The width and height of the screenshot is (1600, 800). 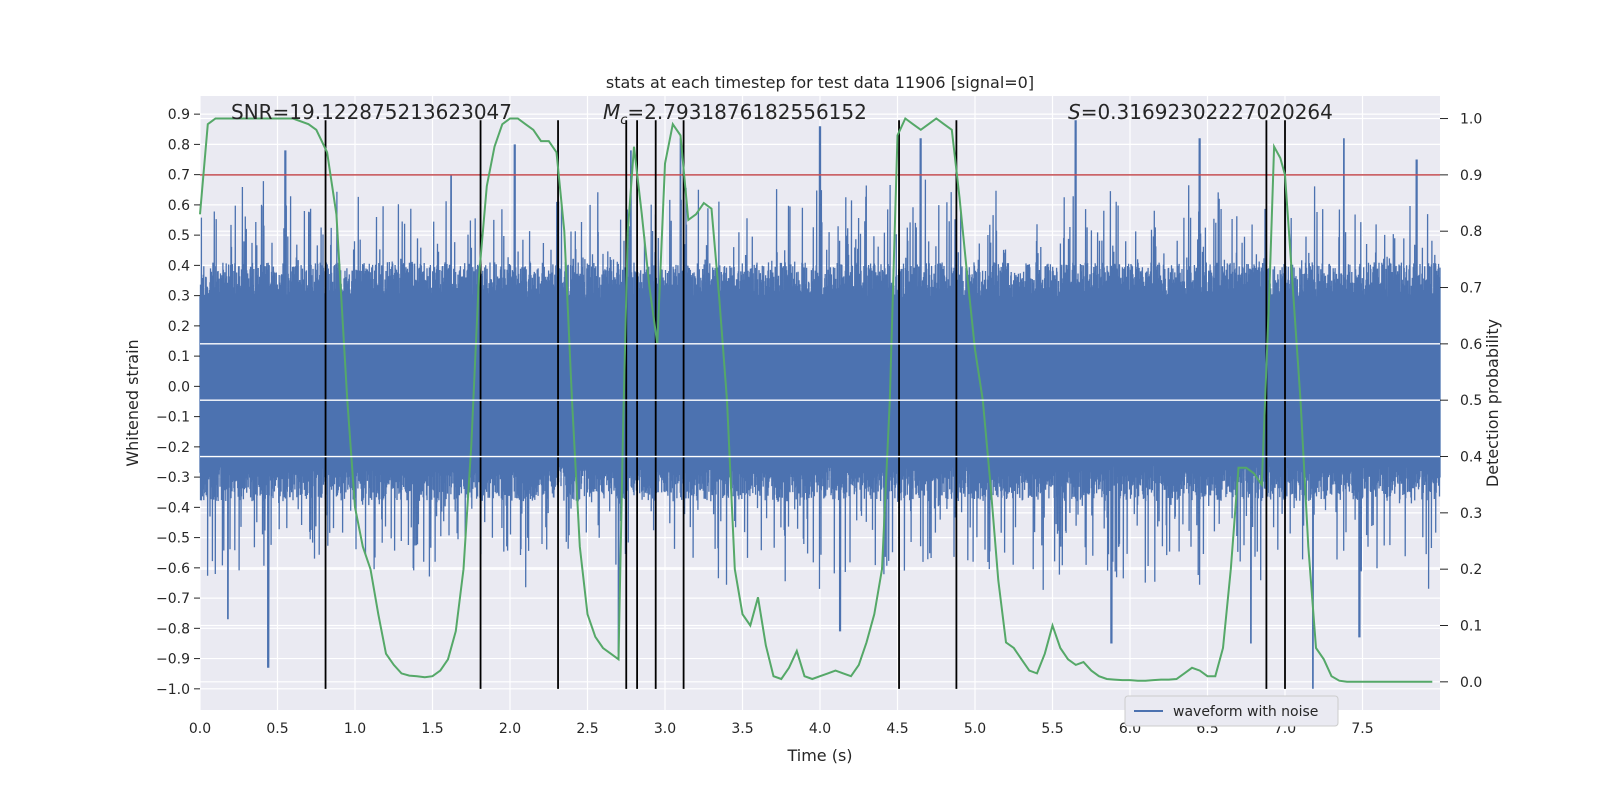 I want to click on y-left-tick-label: −0.3, so click(x=173, y=478).